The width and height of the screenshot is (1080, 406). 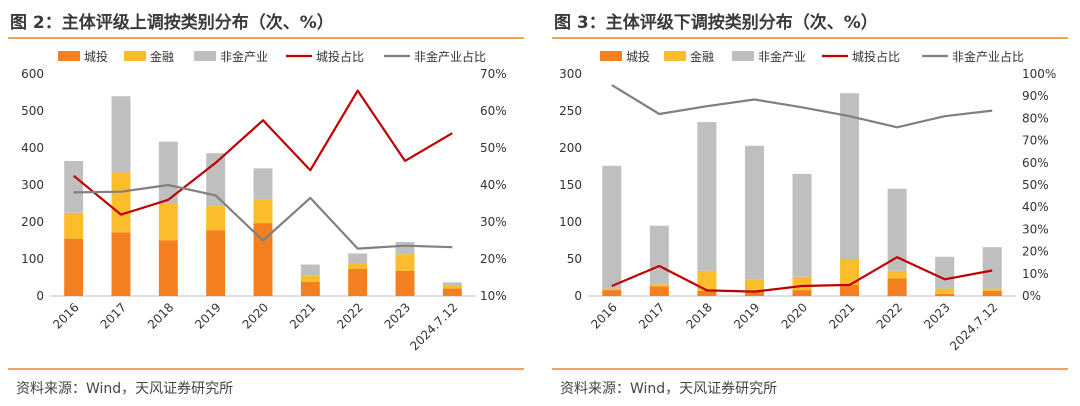 What do you see at coordinates (113, 315) in the screenshot?
I see `x-tick-label: 2017` at bounding box center [113, 315].